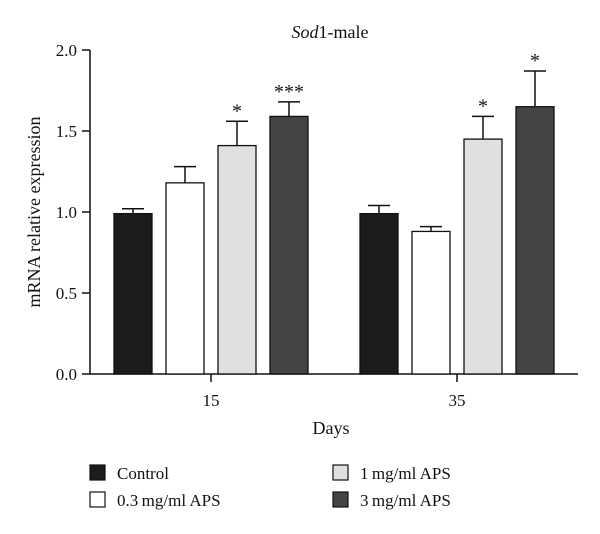 The image size is (600, 534). What do you see at coordinates (66, 50) in the screenshot?
I see `y-tick-label: 2.0` at bounding box center [66, 50].